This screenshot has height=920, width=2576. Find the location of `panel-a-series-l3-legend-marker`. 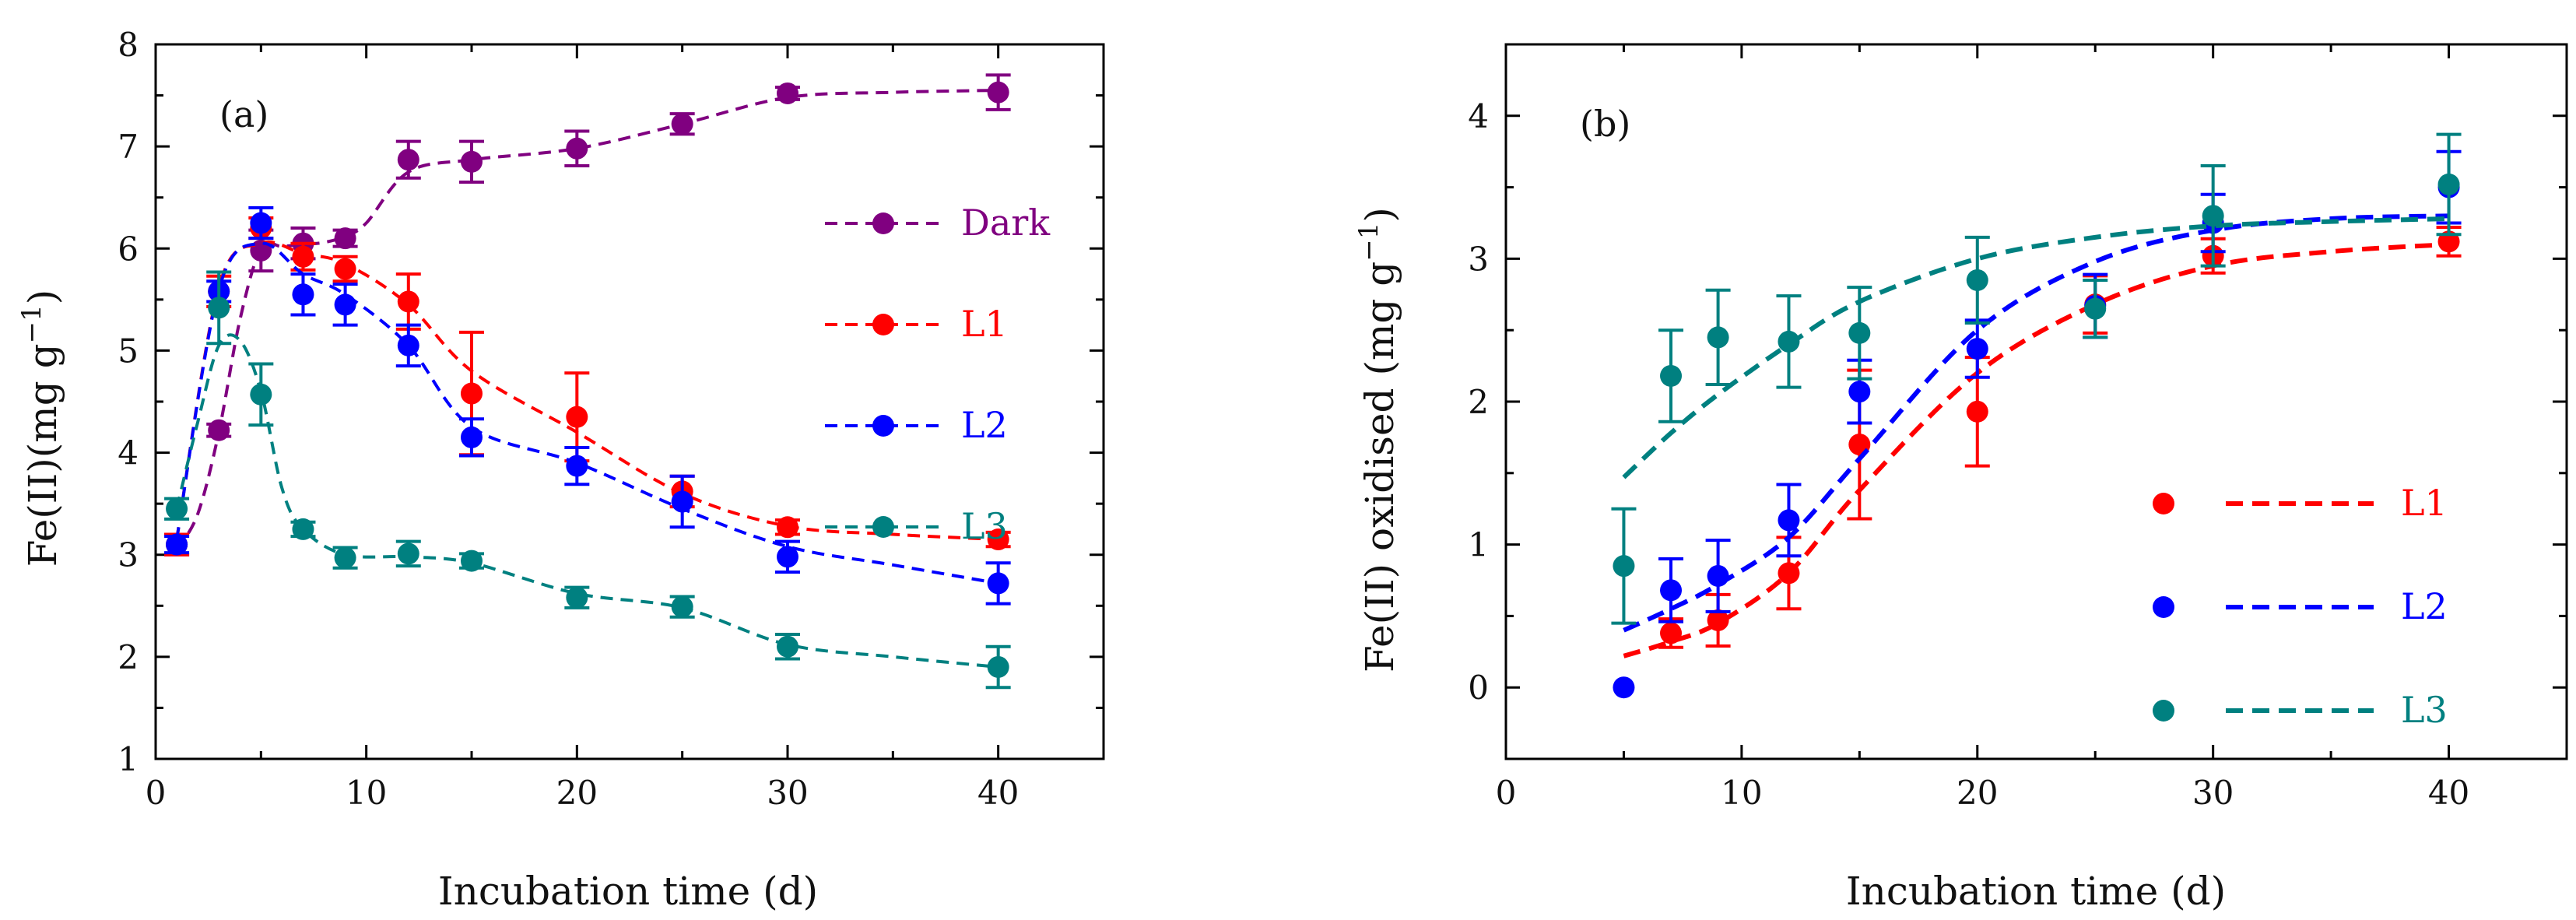

panel-a-series-l3-legend-marker is located at coordinates (883, 527).